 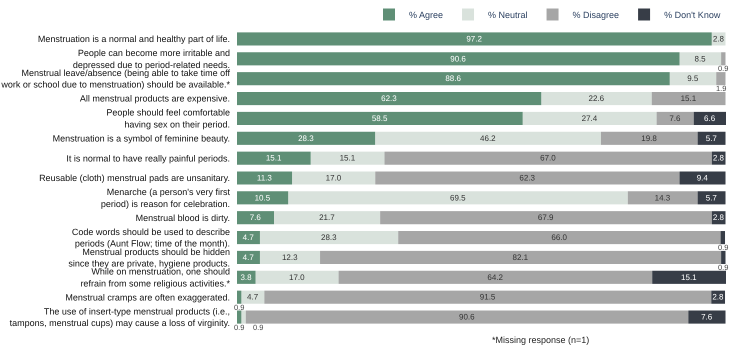 What do you see at coordinates (155, 99) in the screenshot?
I see `y-tick-label: All menstrual products are expensive.` at bounding box center [155, 99].